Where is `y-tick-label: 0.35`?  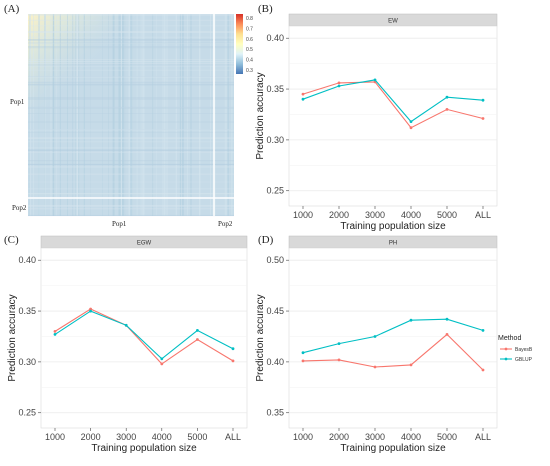
y-tick-label: 0.35 is located at coordinates (275, 89).